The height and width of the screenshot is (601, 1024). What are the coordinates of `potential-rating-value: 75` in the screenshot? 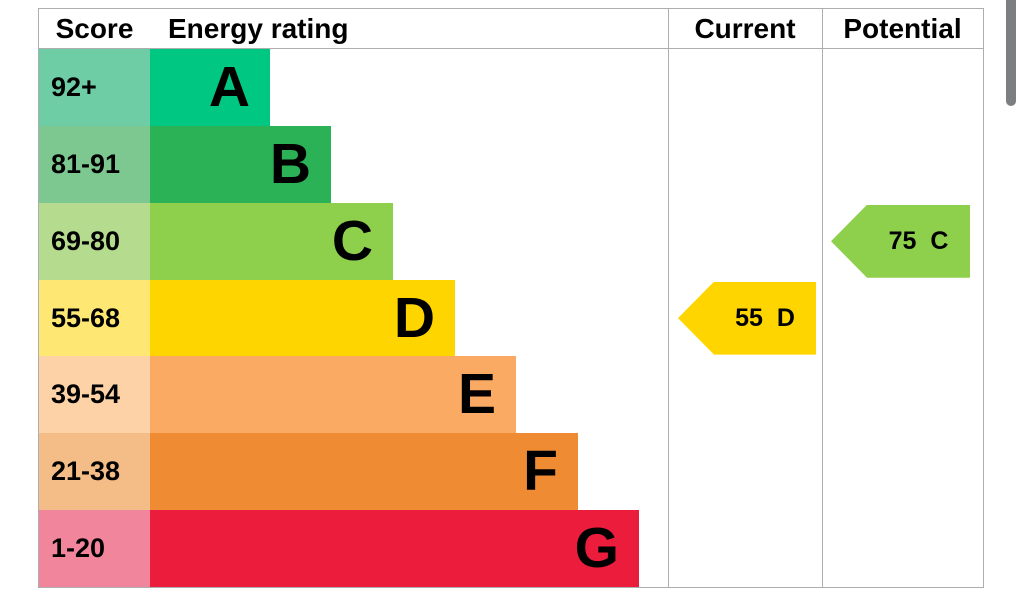 It's located at (902, 240).